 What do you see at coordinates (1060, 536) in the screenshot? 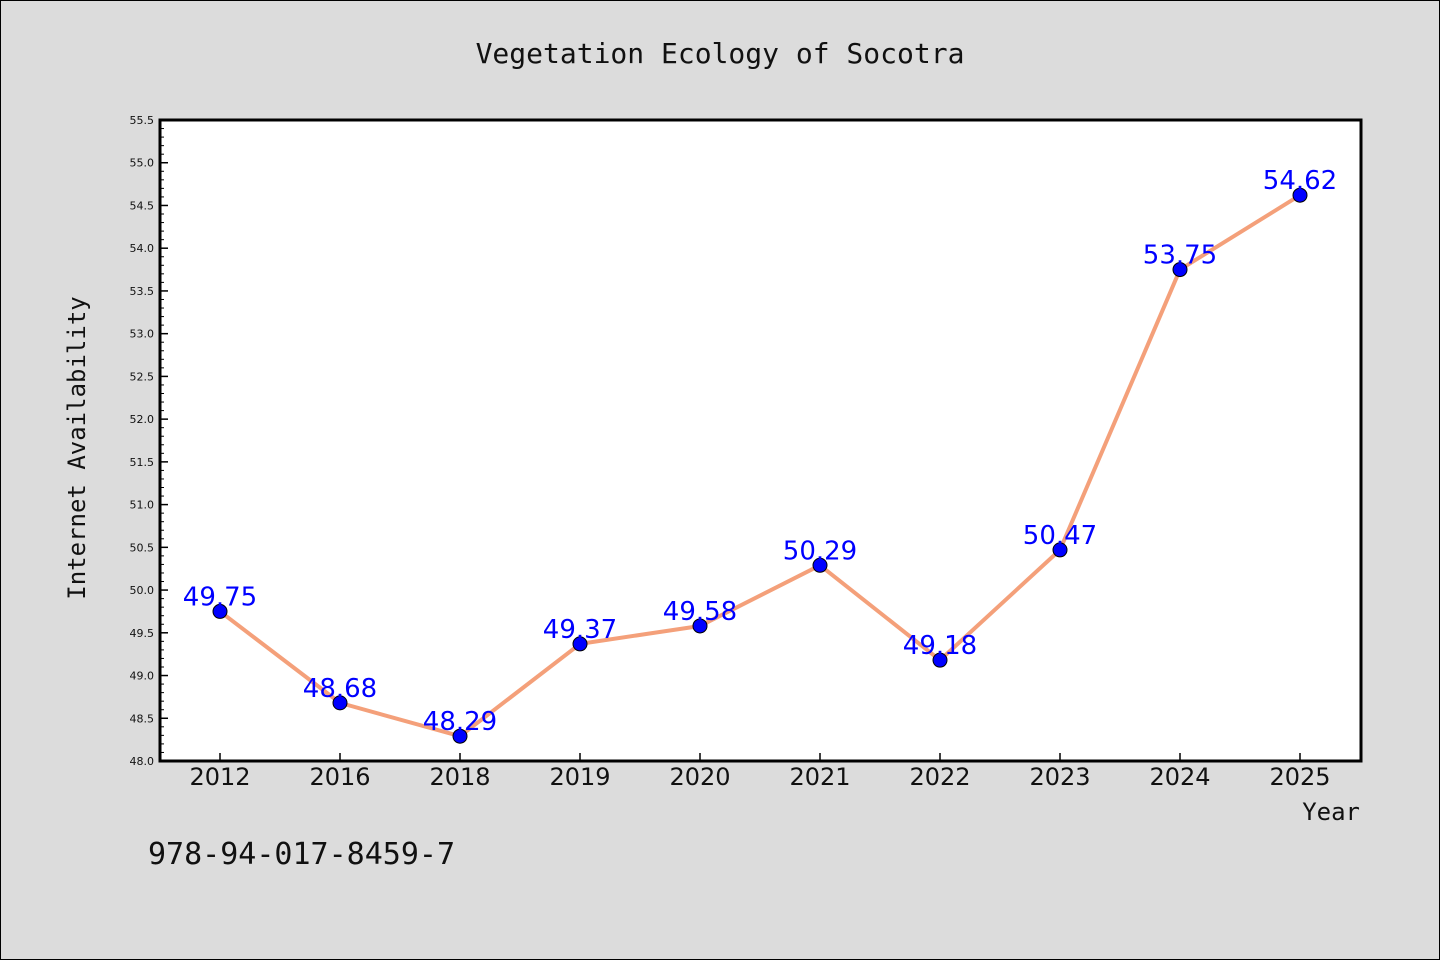
I see `data-label: 50.47` at bounding box center [1060, 536].